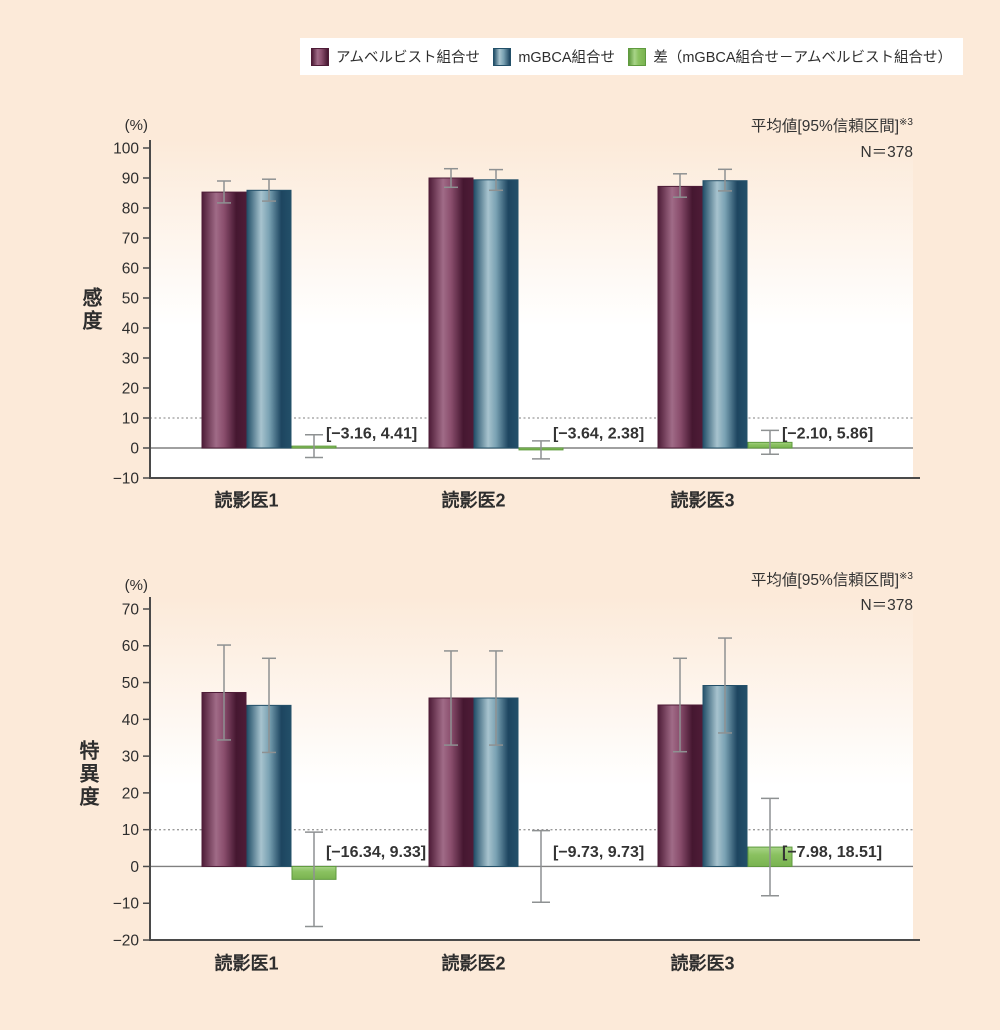 This screenshot has width=1000, height=1030. What do you see at coordinates (371, 434) in the screenshot?
I see `svg-text: [−3.16, 4.41]` at bounding box center [371, 434].